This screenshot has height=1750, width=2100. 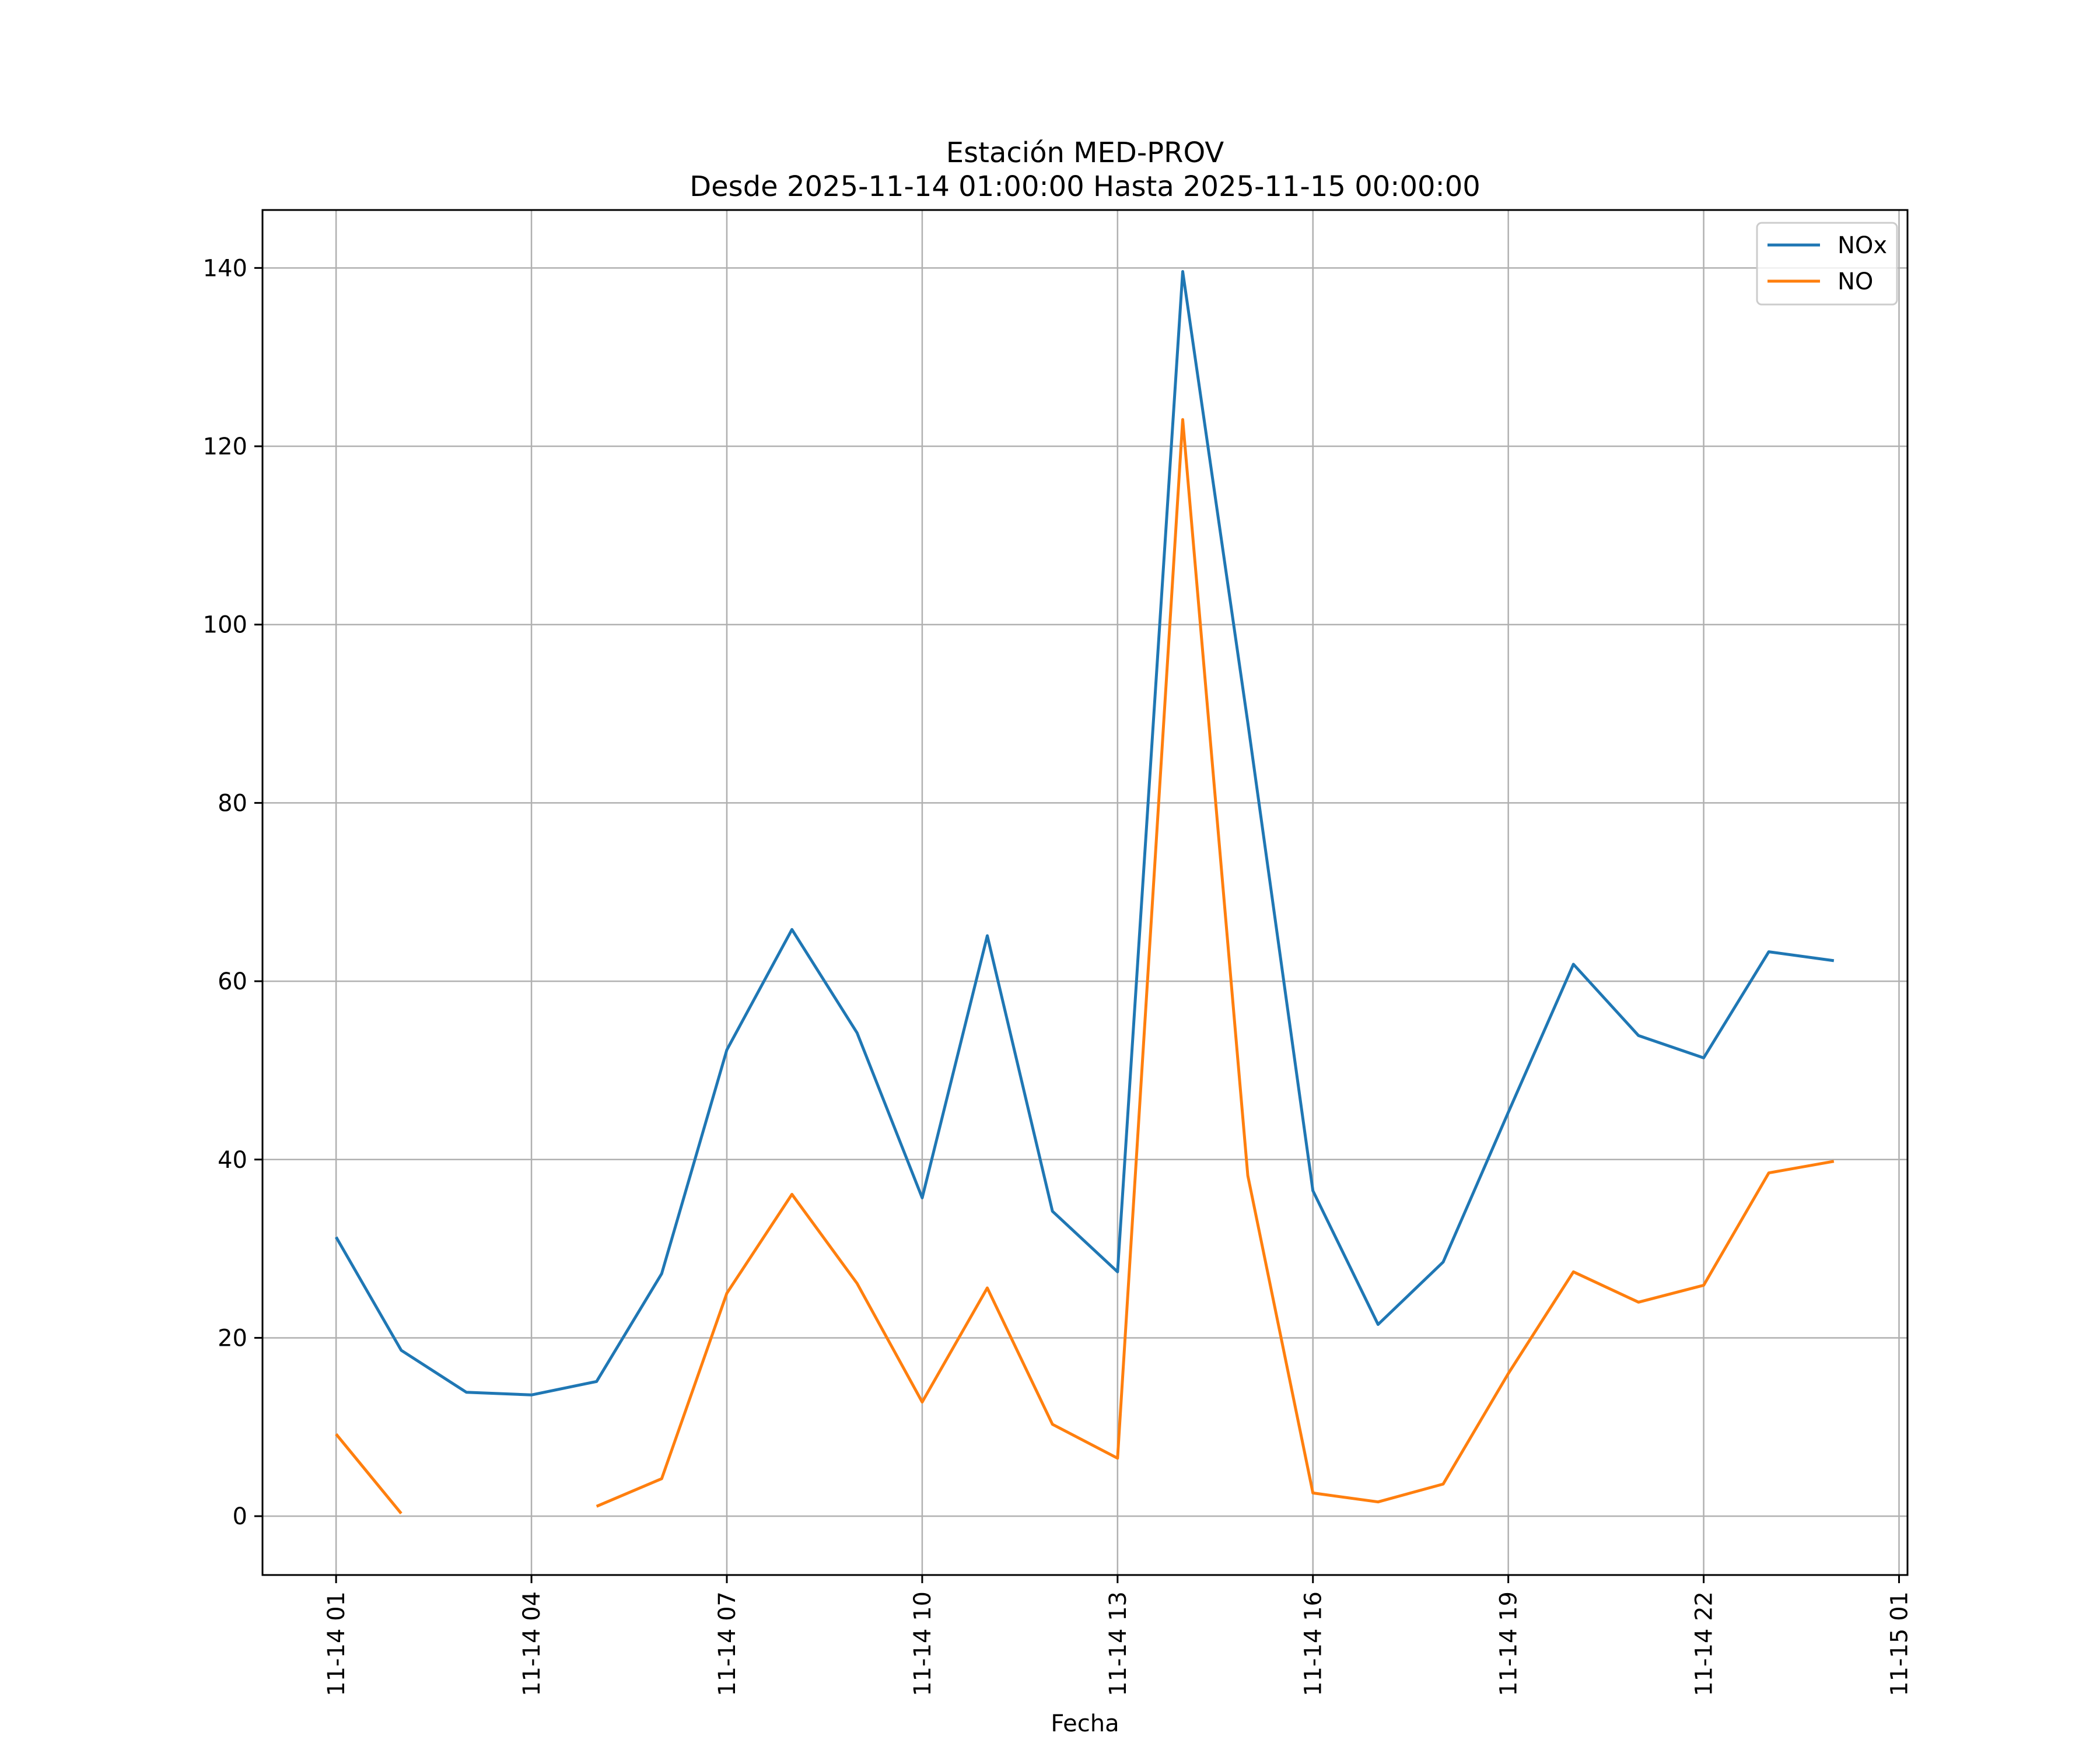 What do you see at coordinates (727, 1643) in the screenshot?
I see `x-tick-label: 11-14 07` at bounding box center [727, 1643].